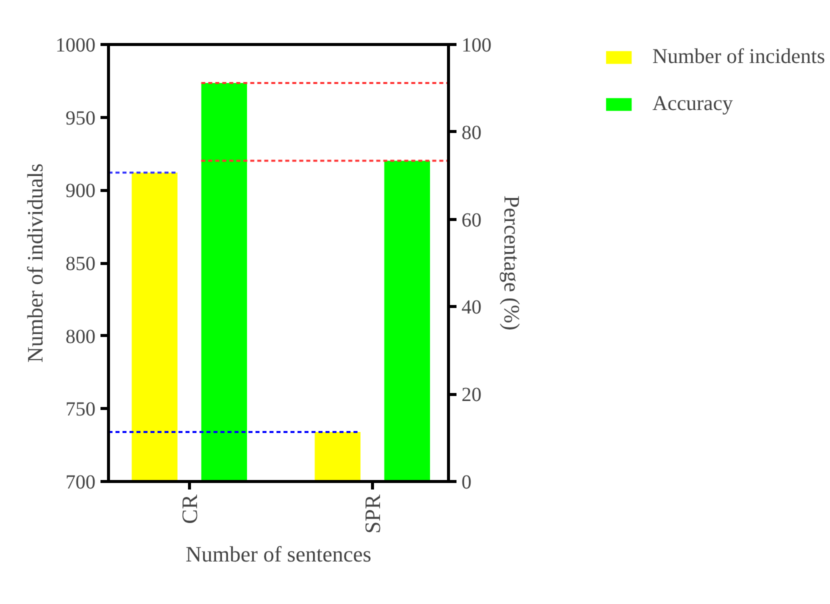 Image resolution: width=830 pixels, height=604 pixels. I want to click on legend-label: Number of incidents, so click(738, 56).